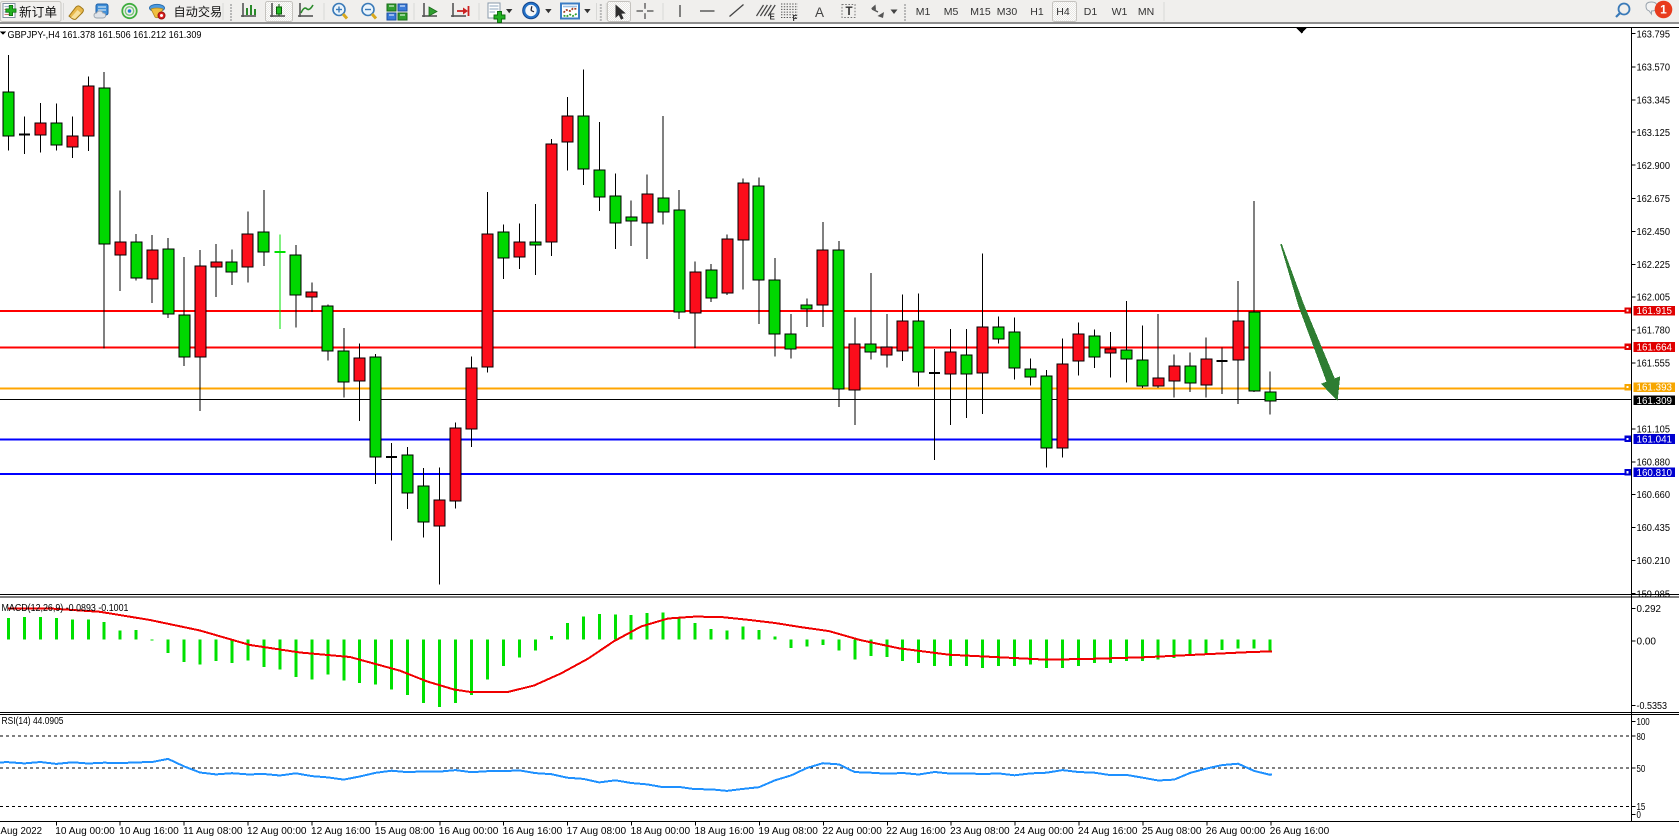 This screenshot has width=1679, height=837. Describe the element at coordinates (277, 831) in the screenshot. I see `svg-text: 12 Aug 00:00` at that location.